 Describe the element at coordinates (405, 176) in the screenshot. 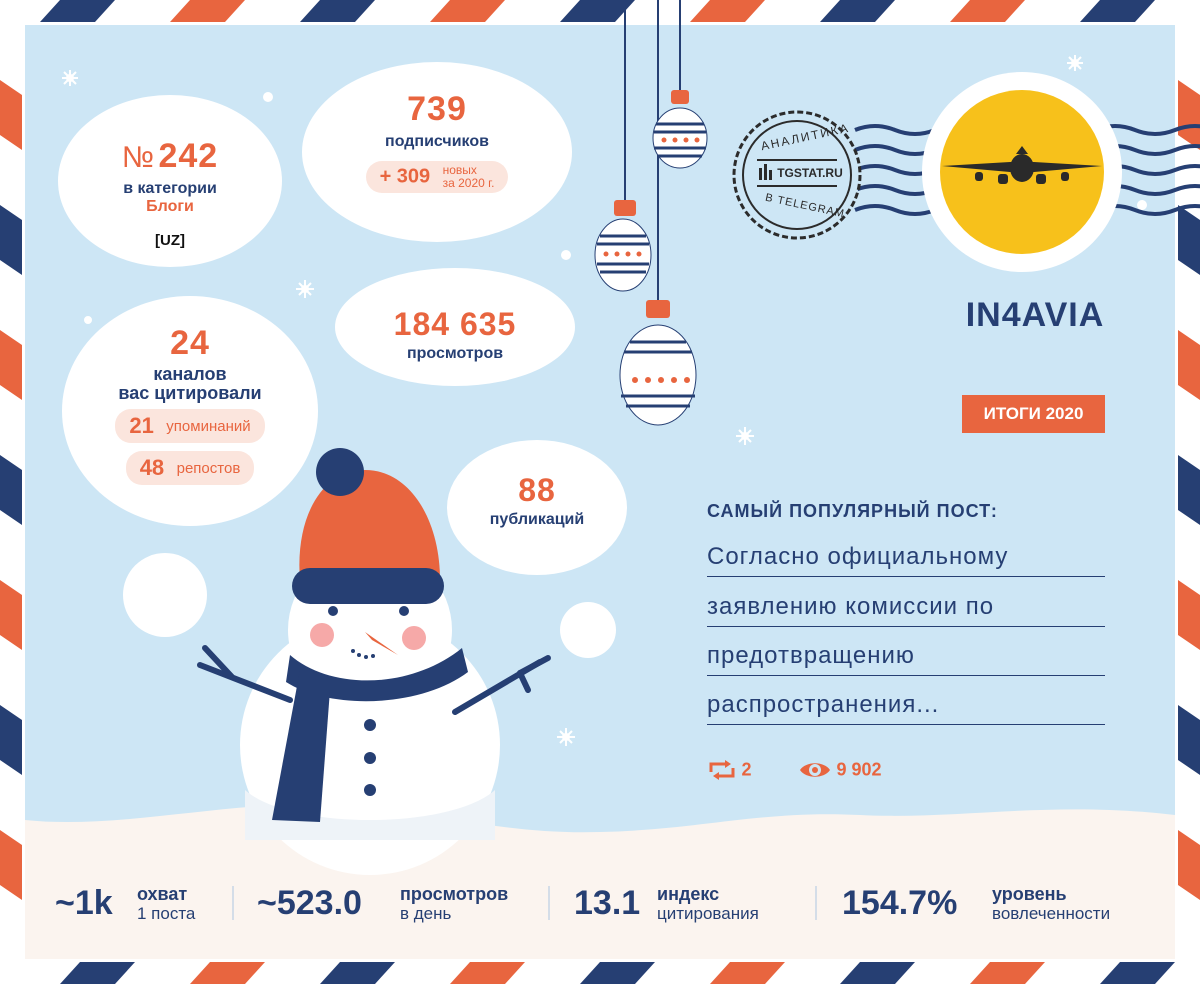

I see `new-subscribers-number: + 309` at that location.